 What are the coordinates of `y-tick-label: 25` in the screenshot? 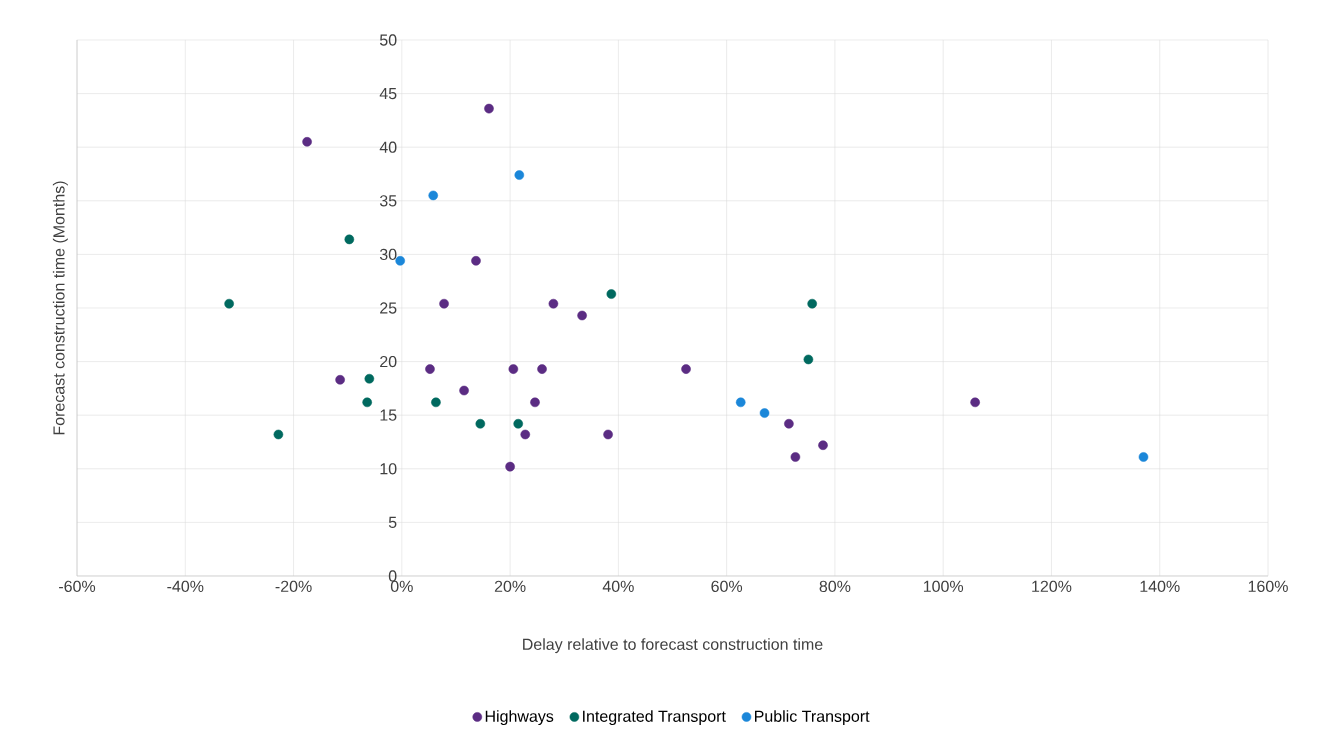 It's located at (388, 308).